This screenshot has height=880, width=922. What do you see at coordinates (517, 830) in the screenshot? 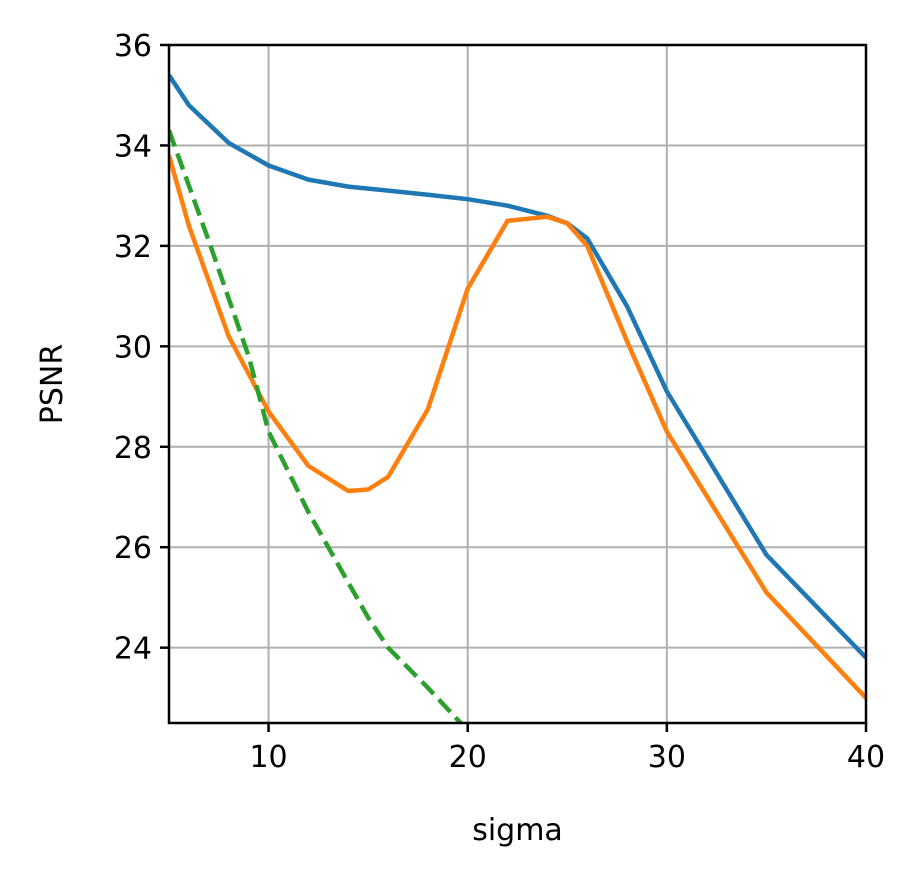
I see `x-axis-label: sigma` at bounding box center [517, 830].